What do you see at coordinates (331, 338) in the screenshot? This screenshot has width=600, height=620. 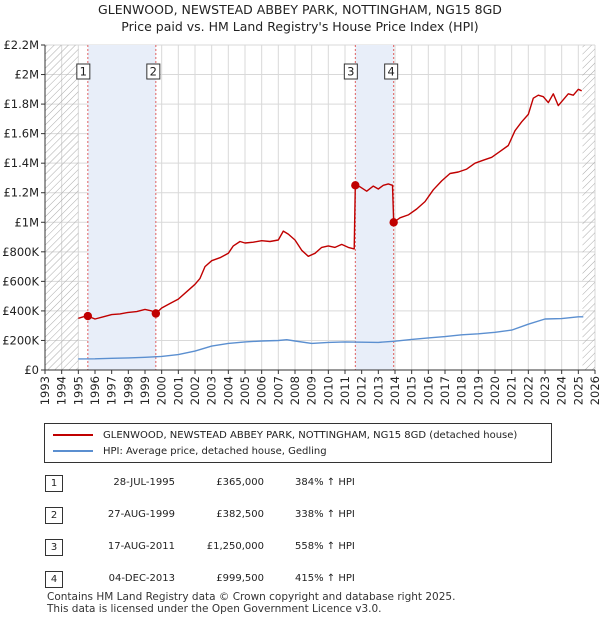 I see `hpi-line` at bounding box center [331, 338].